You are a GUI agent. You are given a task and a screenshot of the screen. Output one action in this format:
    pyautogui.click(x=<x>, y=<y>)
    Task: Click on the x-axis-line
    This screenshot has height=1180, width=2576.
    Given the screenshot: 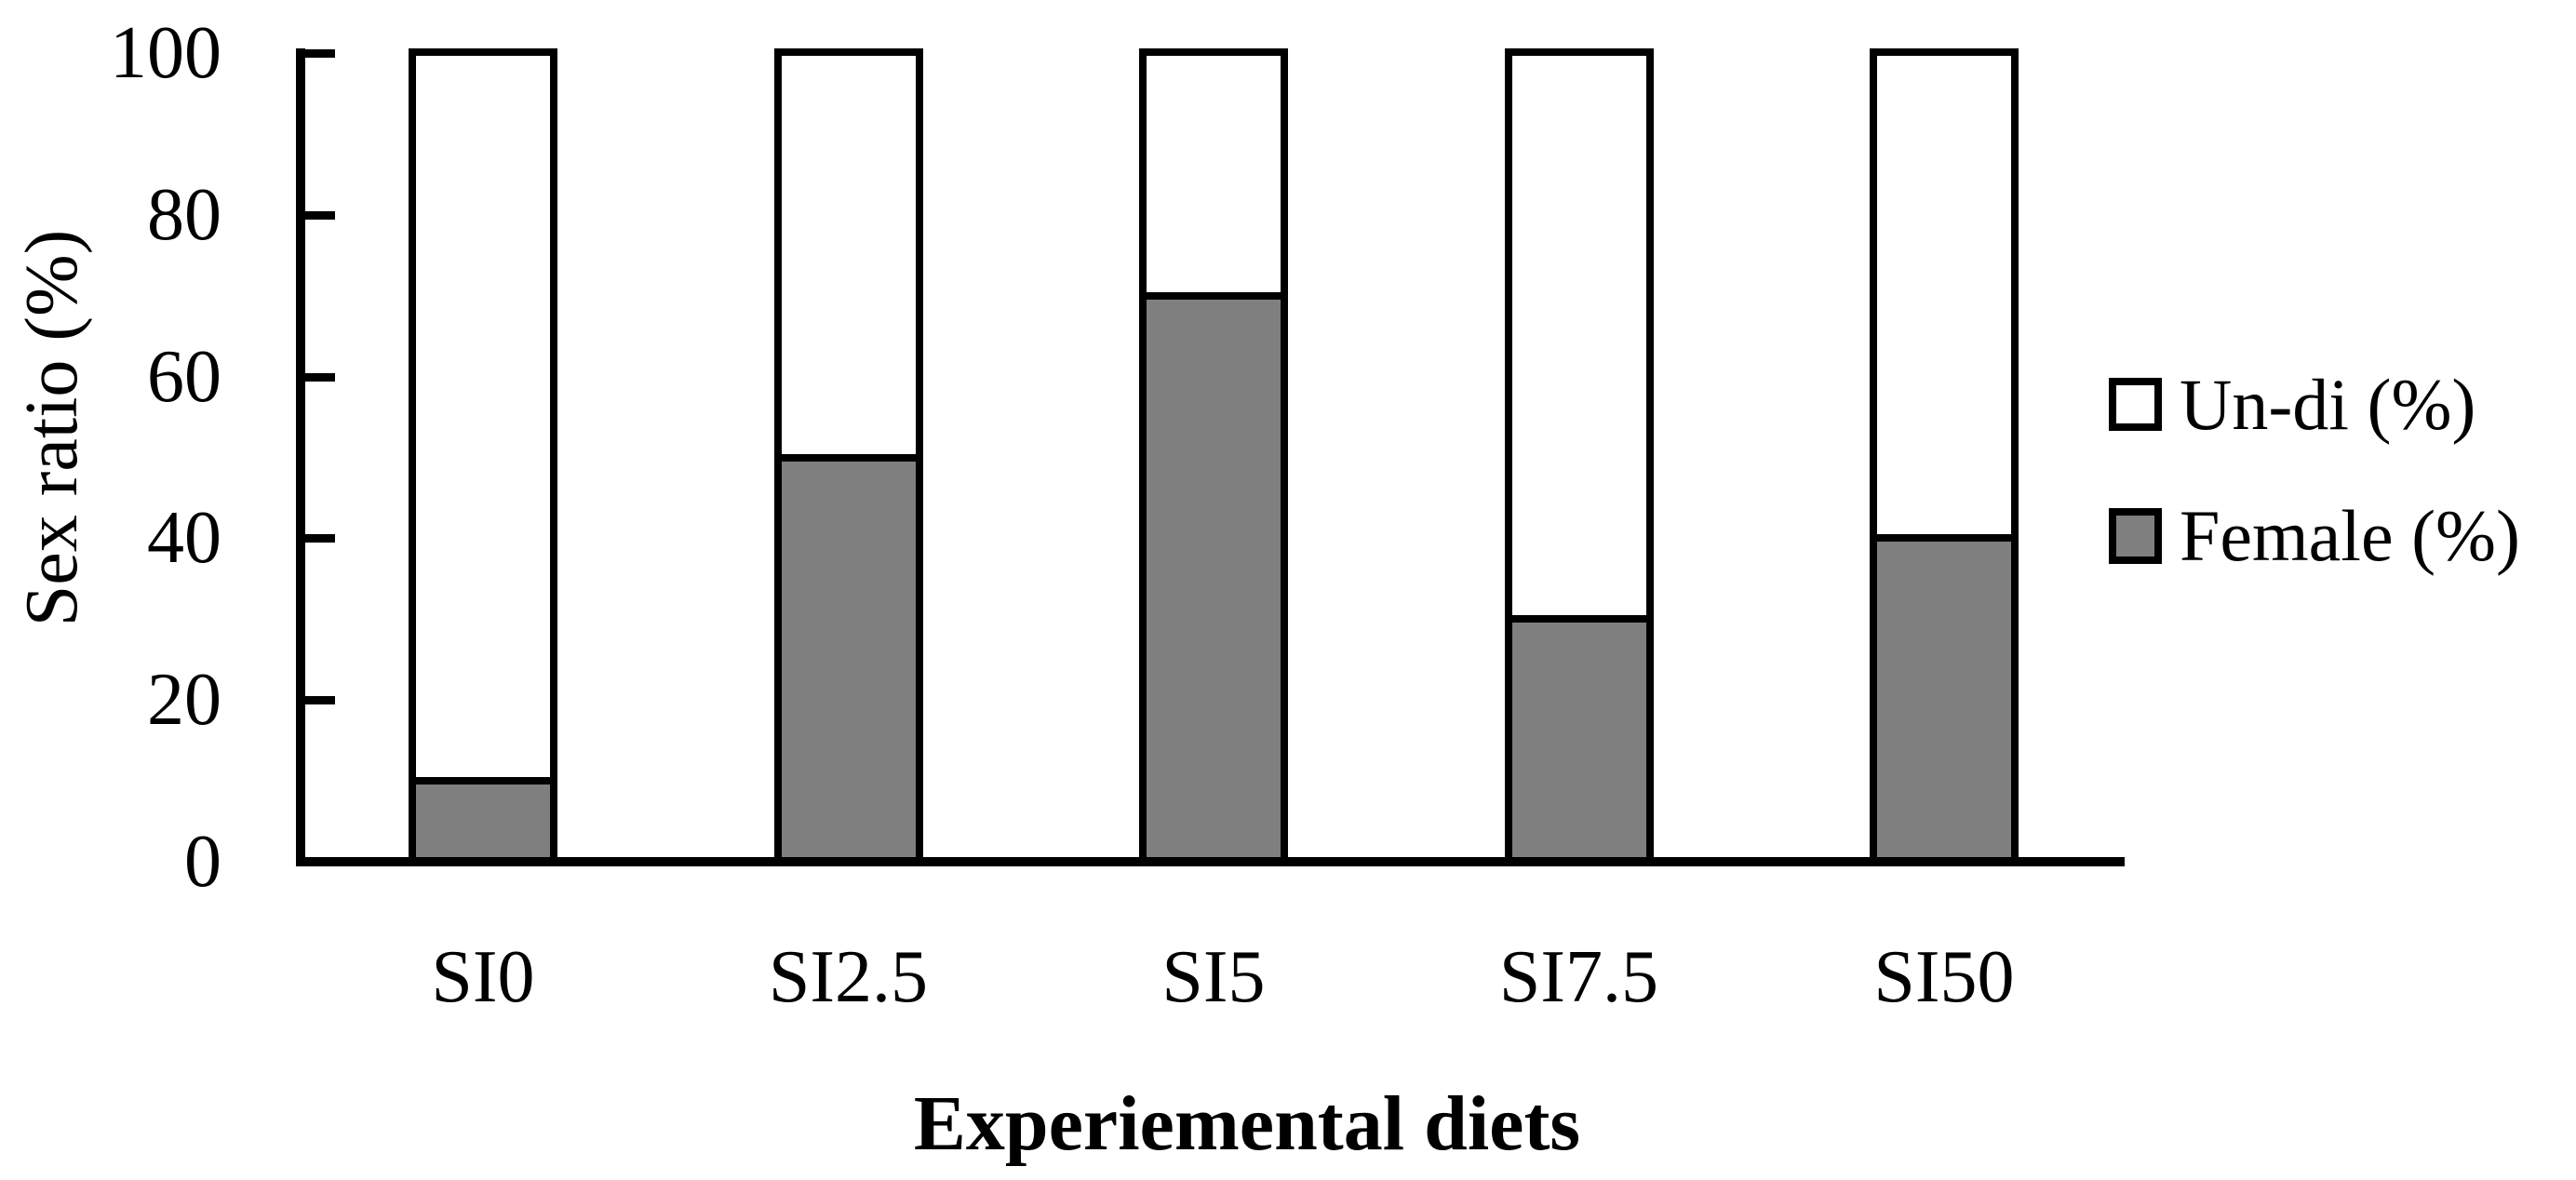 What is the action you would take?
    pyautogui.click(x=1210, y=861)
    